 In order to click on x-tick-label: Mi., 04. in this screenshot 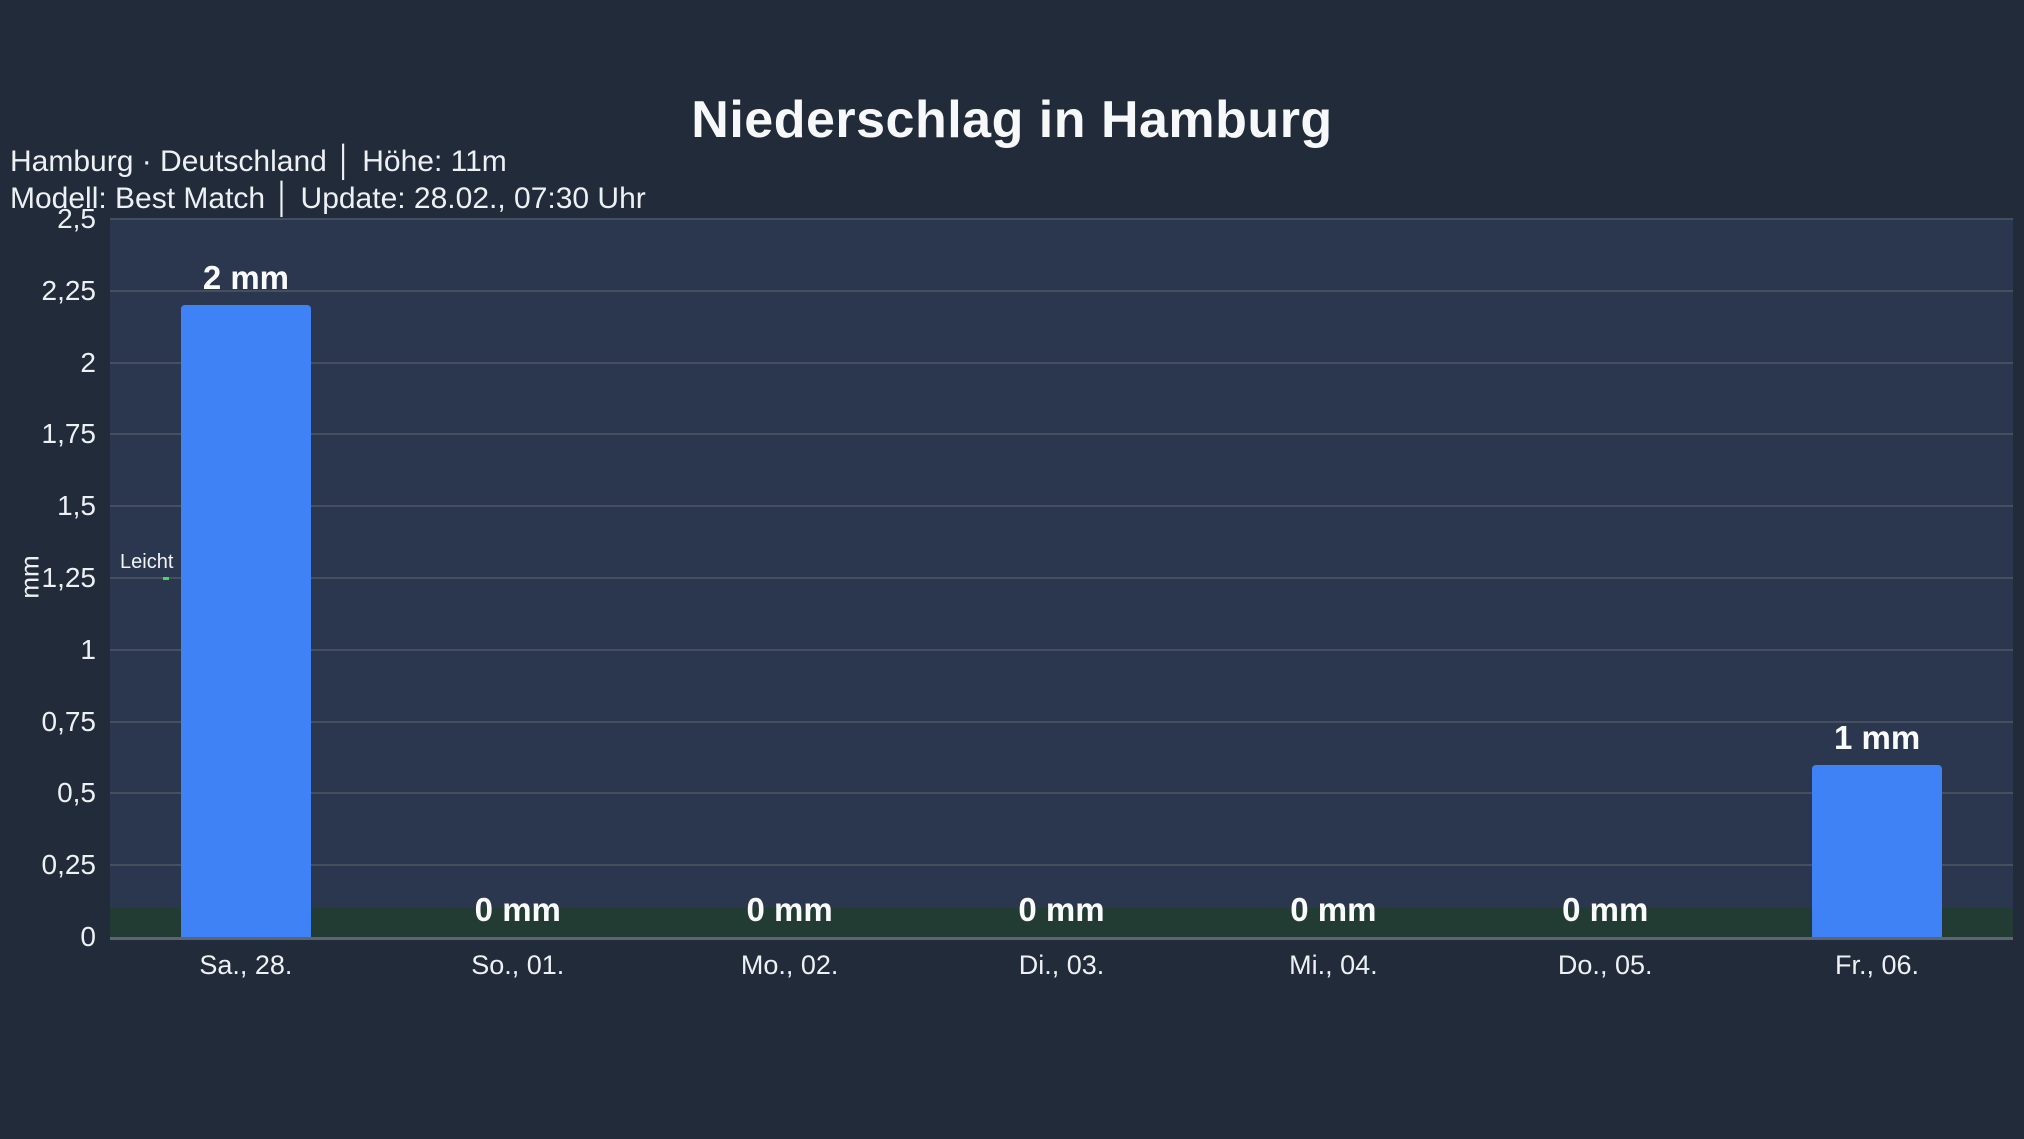, I will do `click(1333, 965)`.